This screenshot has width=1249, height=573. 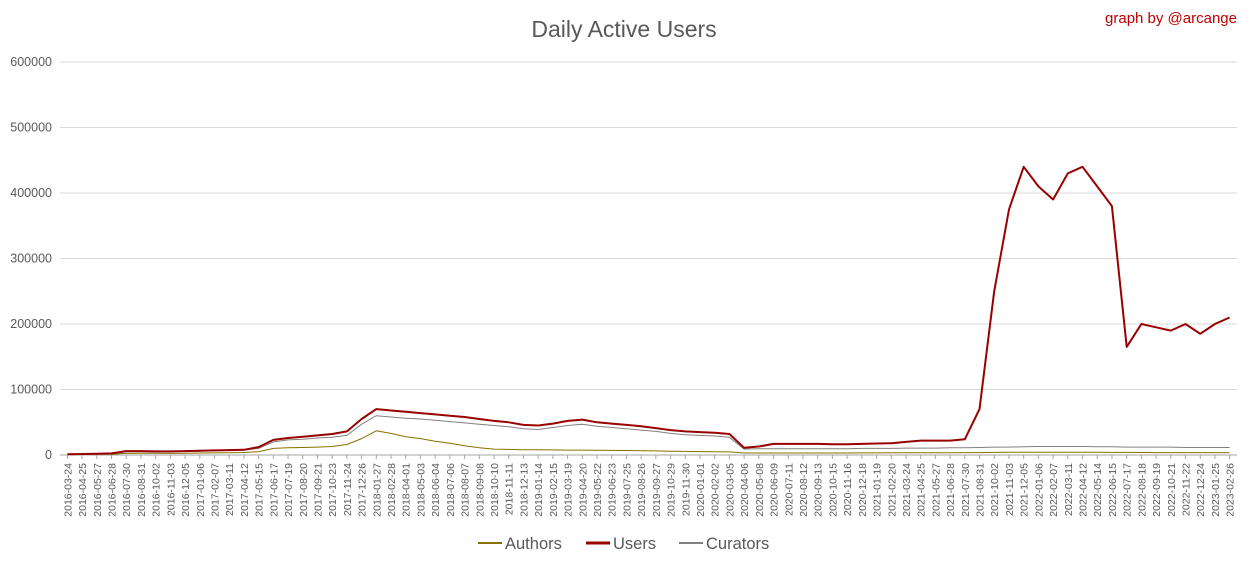 I want to click on x-tick-label: 2020-03-05, so click(x=730, y=490).